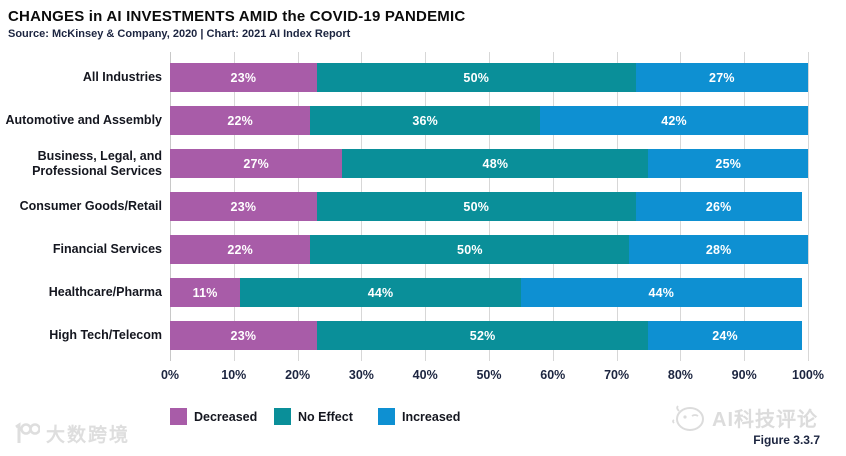  I want to click on segment-value-label: 52%, so click(482, 335).